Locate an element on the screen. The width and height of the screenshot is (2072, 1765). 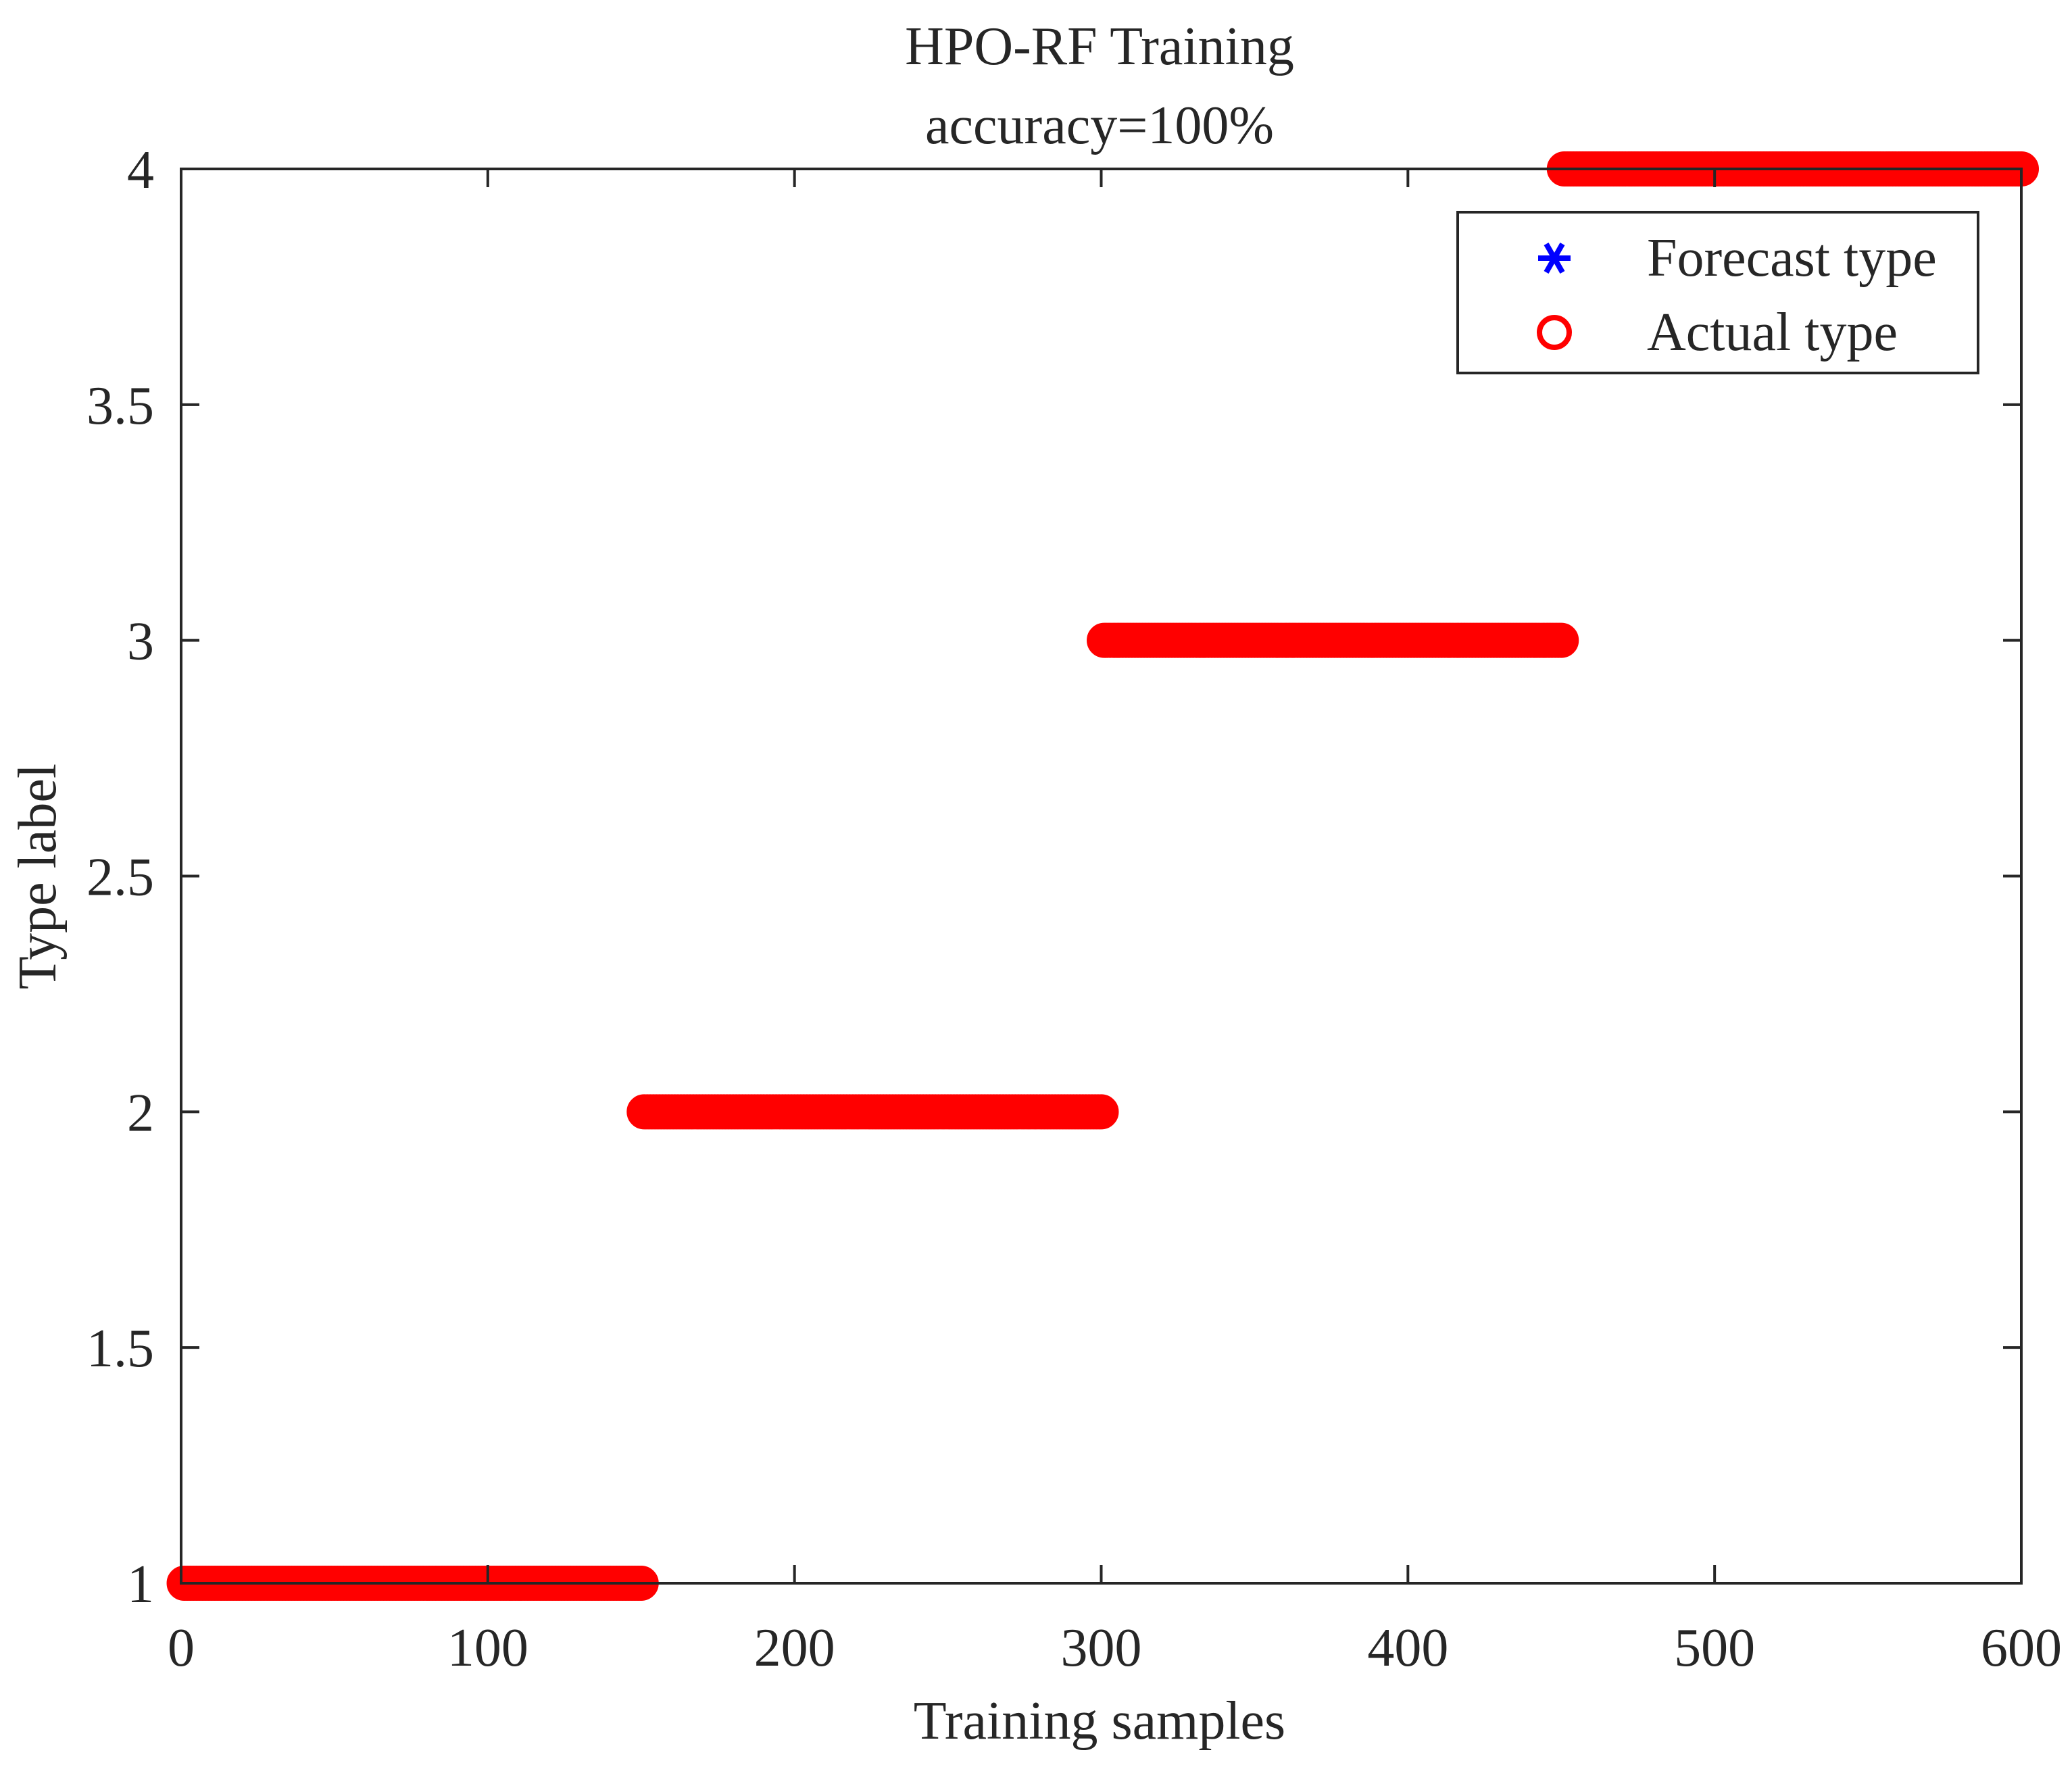
legend-forecast-label: Forecast type is located at coordinates (1792, 258).